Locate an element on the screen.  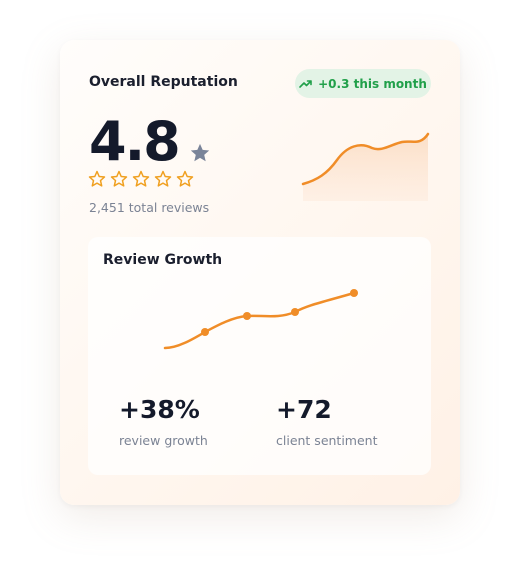
trend-icon is located at coordinates (305, 83).